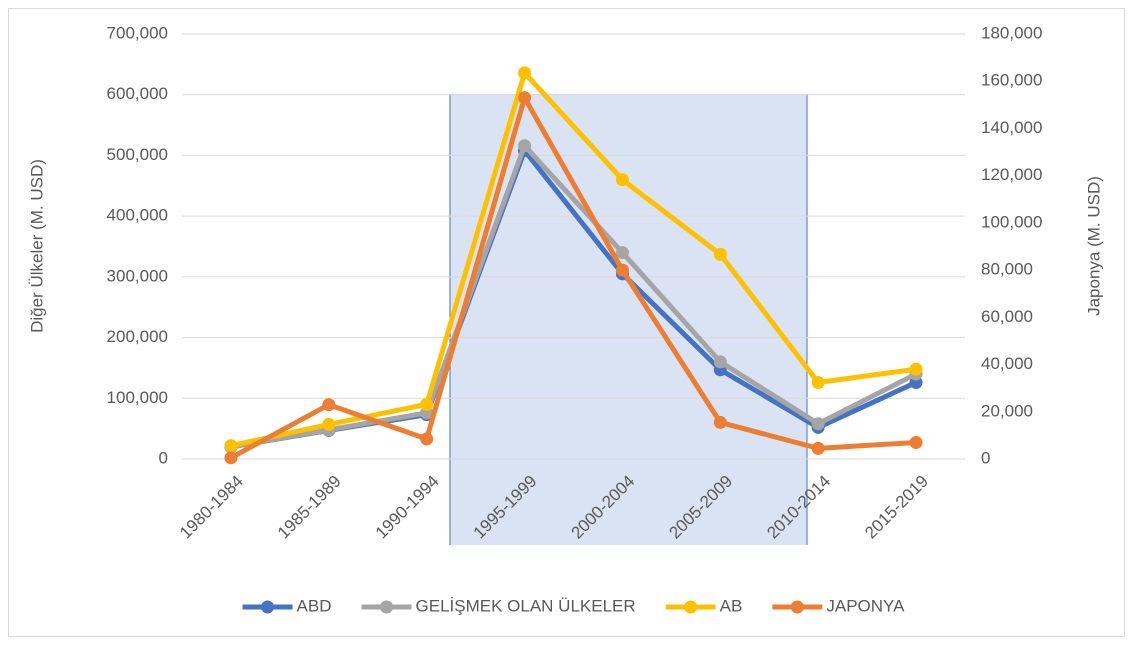 The height and width of the screenshot is (645, 1133). What do you see at coordinates (865, 605) in the screenshot?
I see `legend-label: JAPONYA` at bounding box center [865, 605].